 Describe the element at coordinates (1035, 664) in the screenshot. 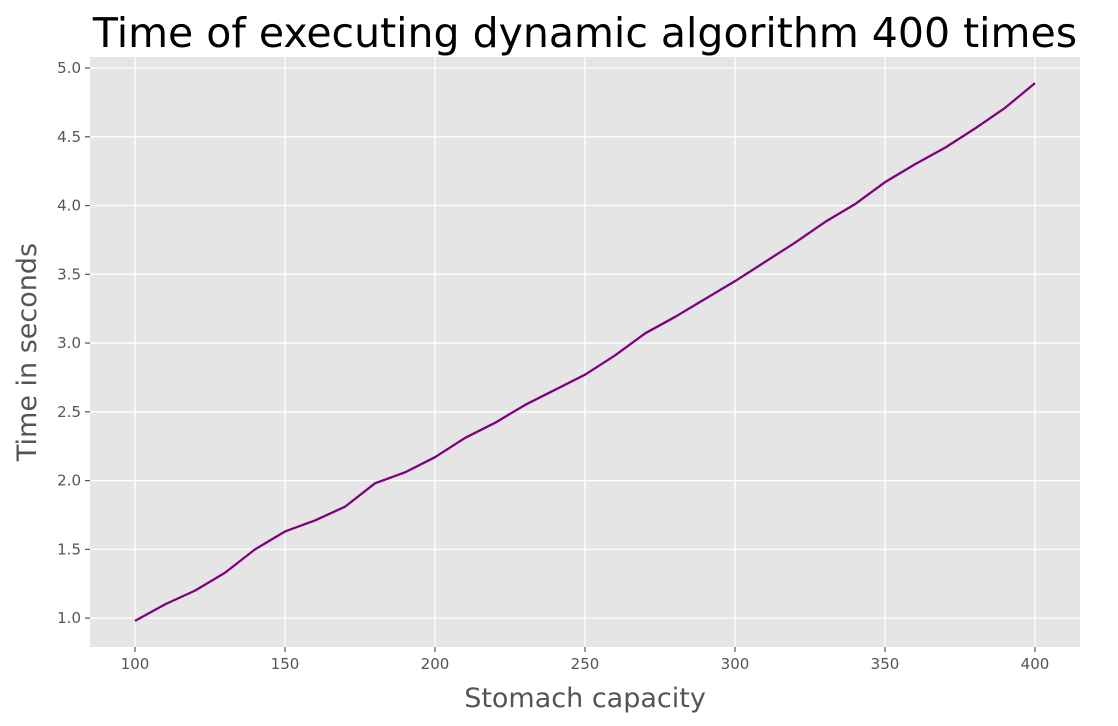

I see `x-tick-label: 400` at that location.